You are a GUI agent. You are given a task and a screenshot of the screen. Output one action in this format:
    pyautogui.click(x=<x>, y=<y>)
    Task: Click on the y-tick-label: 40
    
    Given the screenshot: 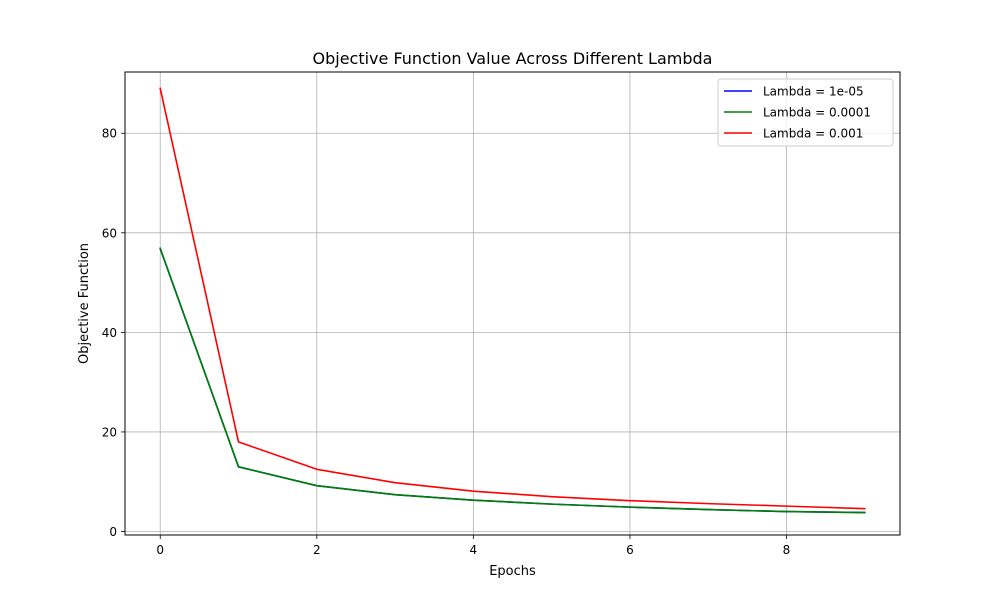 What is the action you would take?
    pyautogui.click(x=109, y=333)
    